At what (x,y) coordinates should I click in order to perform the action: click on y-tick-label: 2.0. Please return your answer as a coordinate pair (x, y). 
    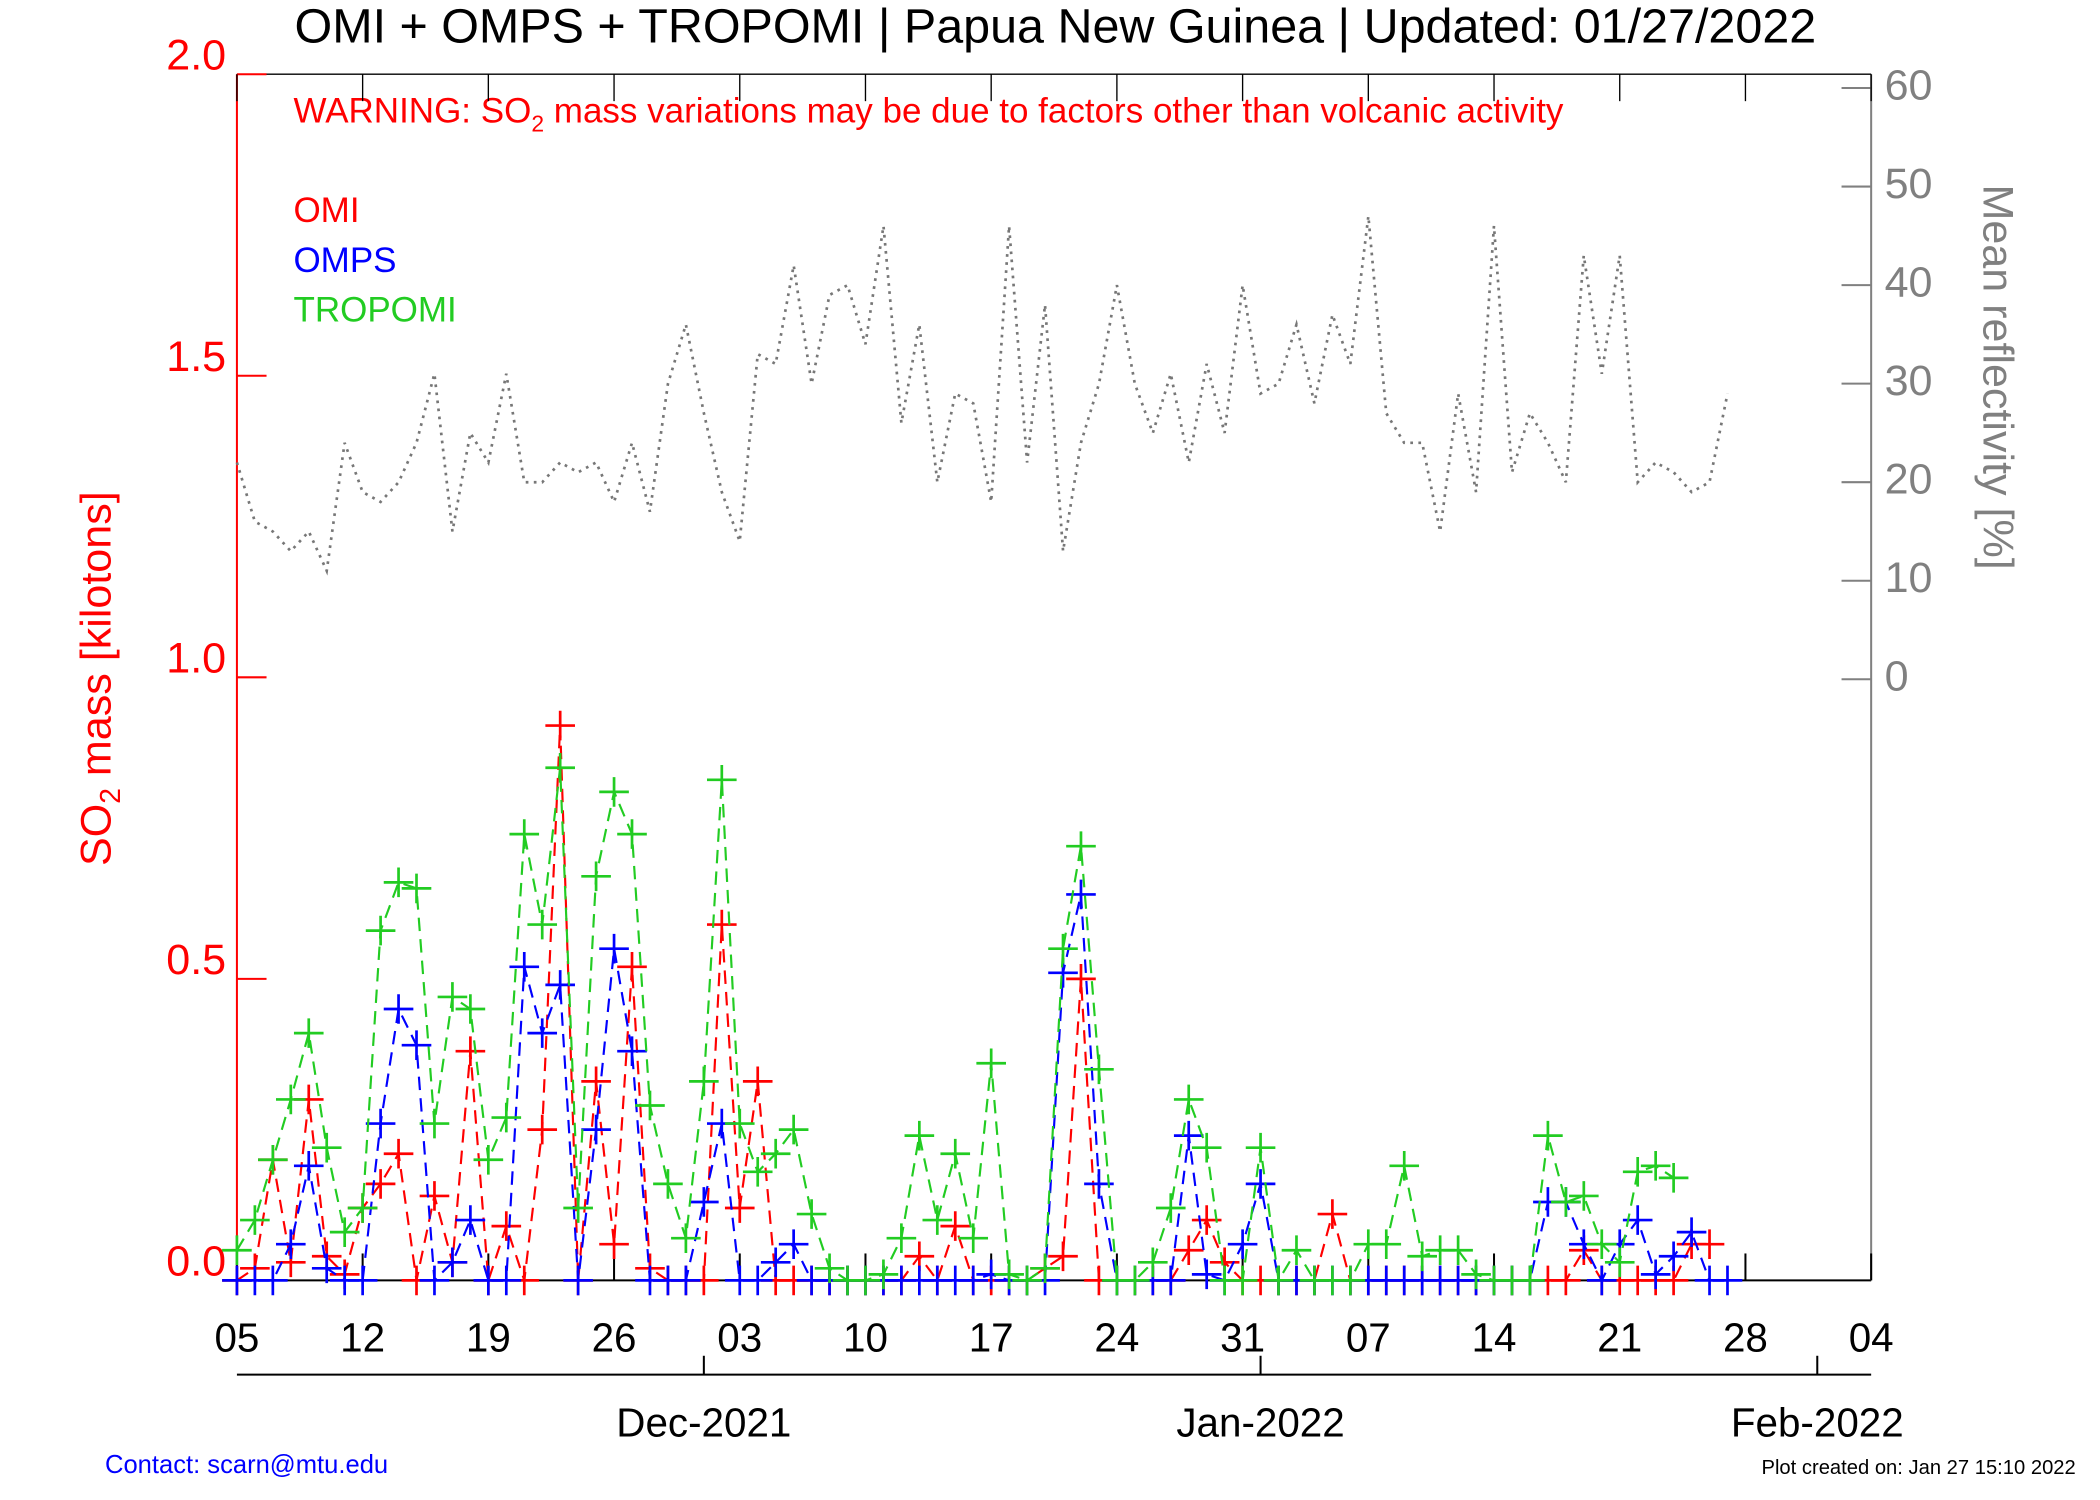
    Looking at the image, I should click on (196, 55).